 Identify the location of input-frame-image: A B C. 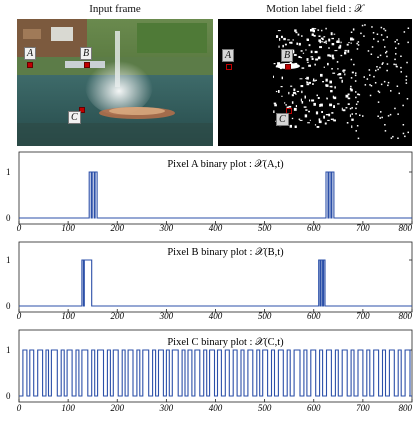
(115, 82).